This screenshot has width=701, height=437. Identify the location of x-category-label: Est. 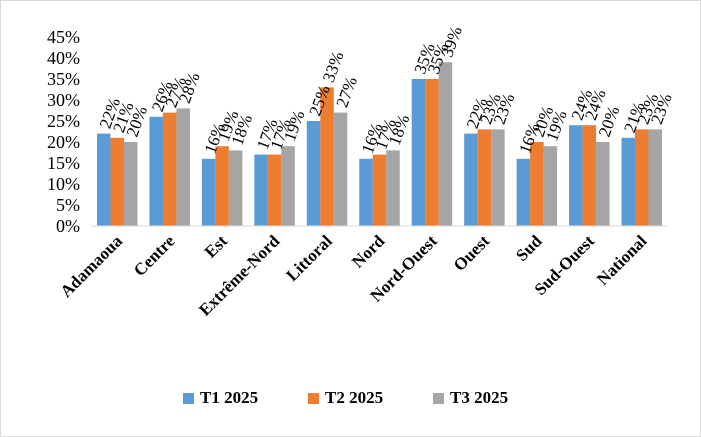
(216, 246).